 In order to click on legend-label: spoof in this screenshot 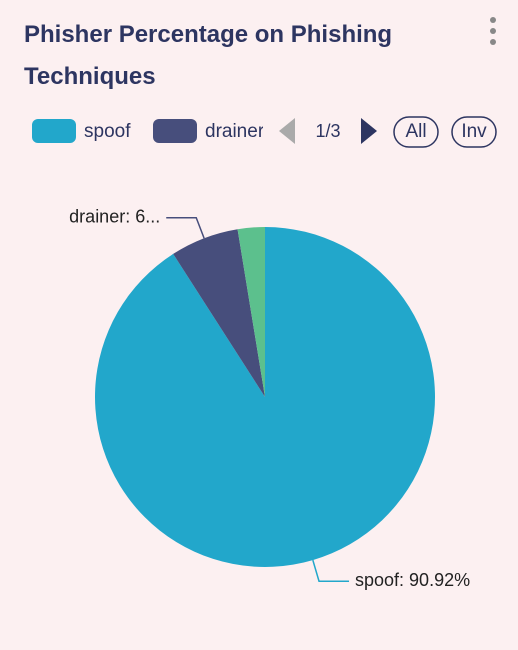, I will do `click(107, 131)`.